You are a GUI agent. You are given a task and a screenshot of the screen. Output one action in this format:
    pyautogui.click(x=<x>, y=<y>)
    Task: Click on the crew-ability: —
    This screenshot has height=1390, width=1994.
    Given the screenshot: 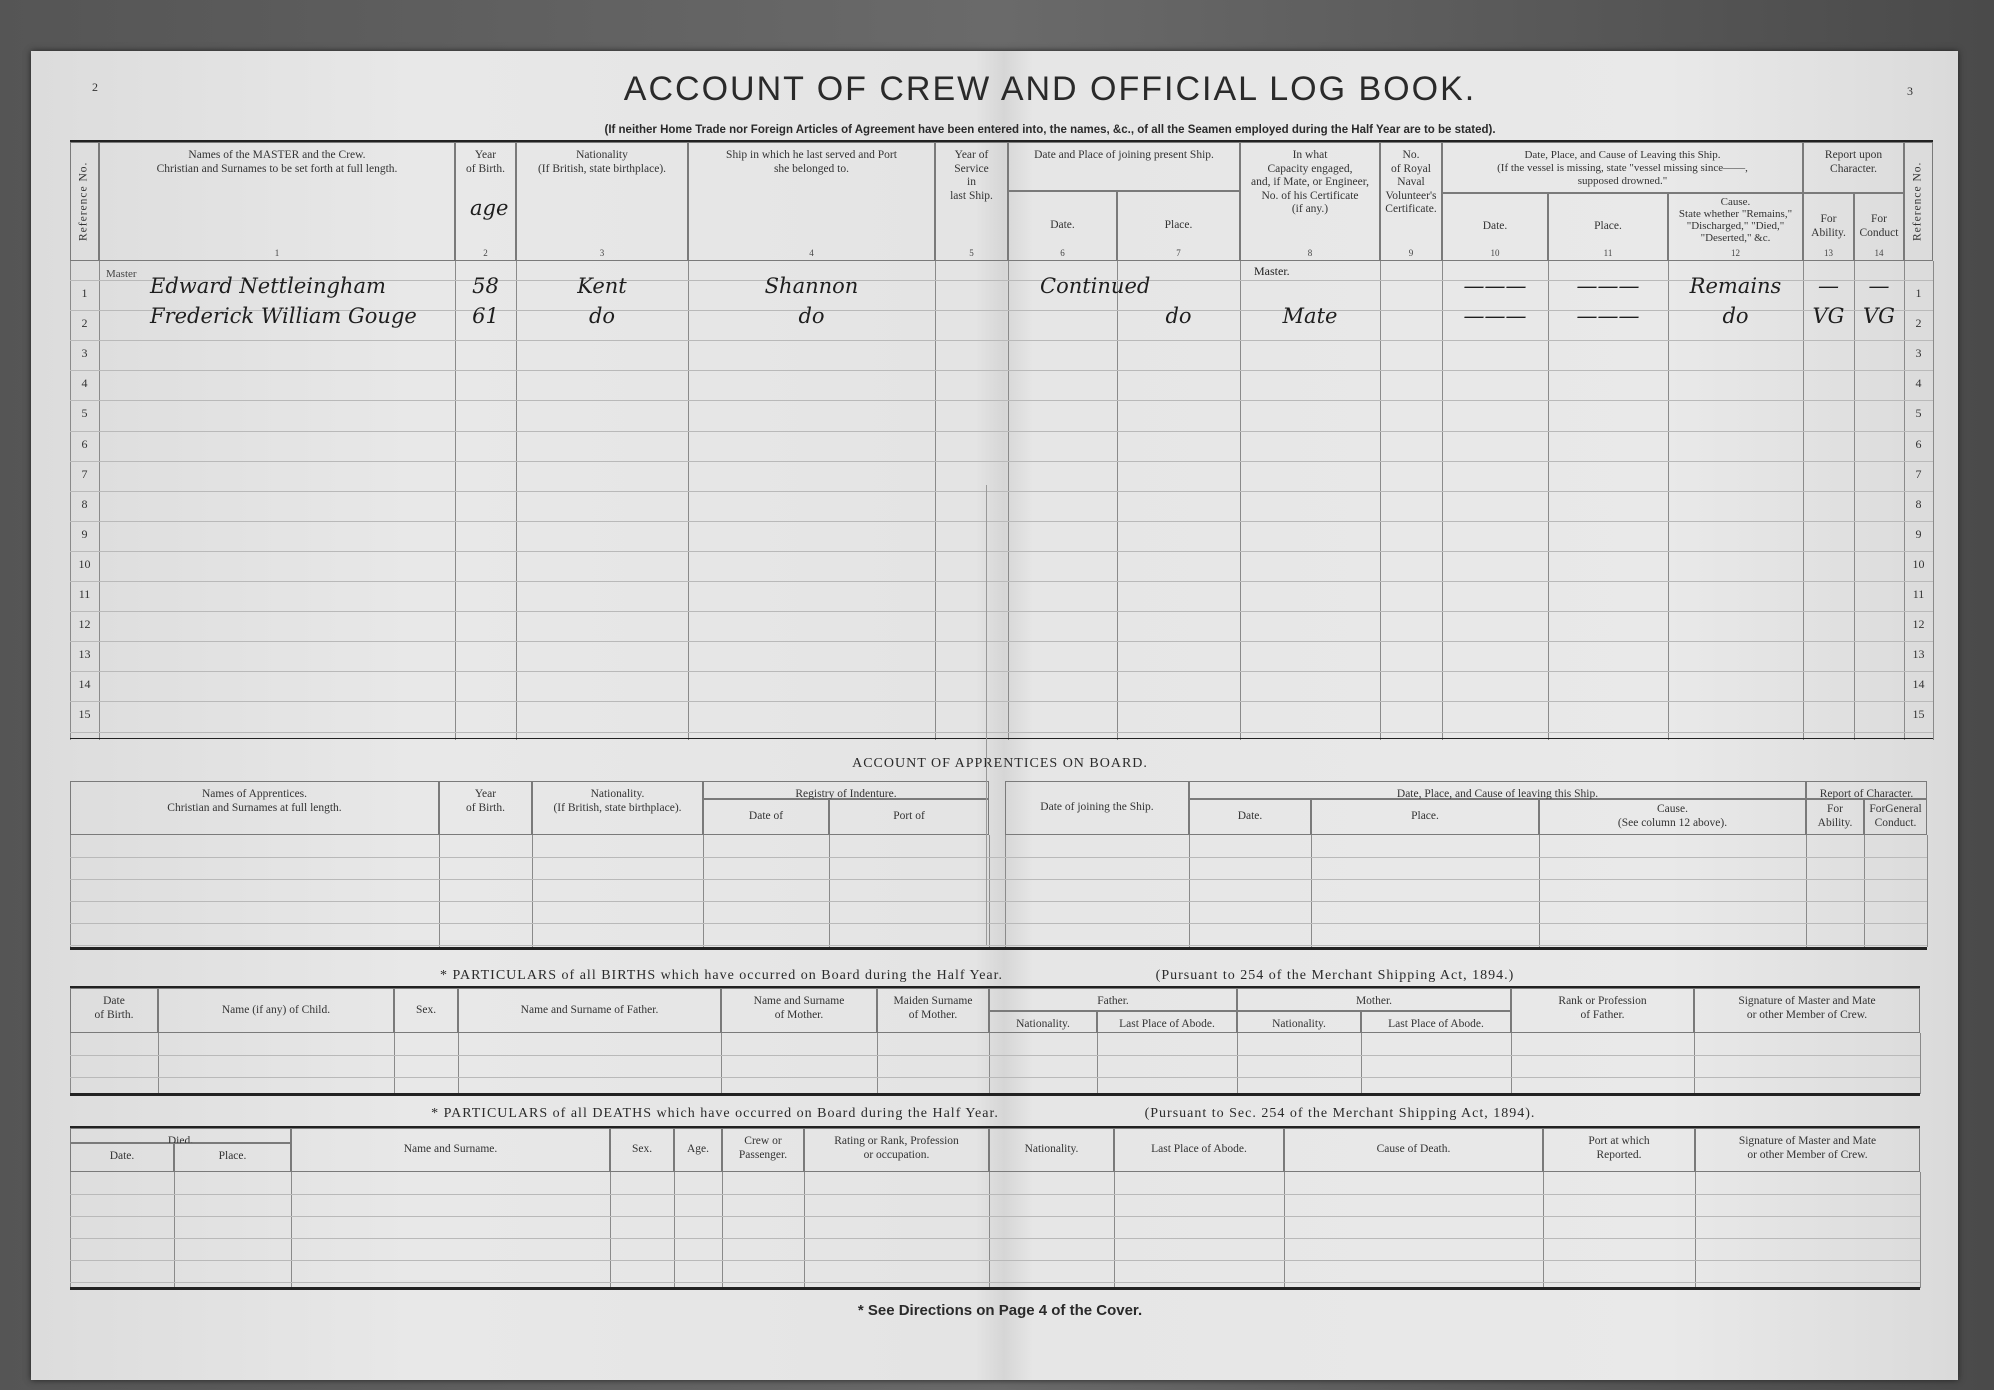 What is the action you would take?
    pyautogui.click(x=1828, y=286)
    